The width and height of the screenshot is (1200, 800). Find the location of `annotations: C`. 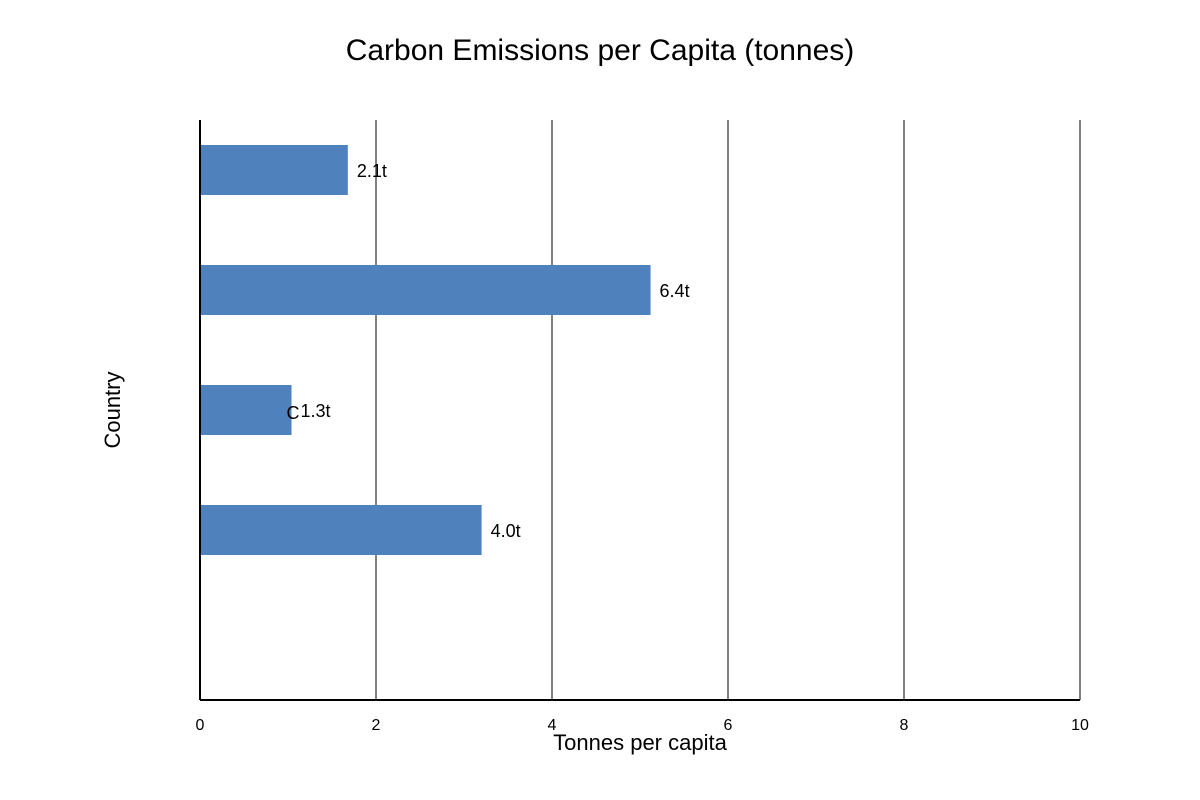

annotations: C is located at coordinates (293, 413).